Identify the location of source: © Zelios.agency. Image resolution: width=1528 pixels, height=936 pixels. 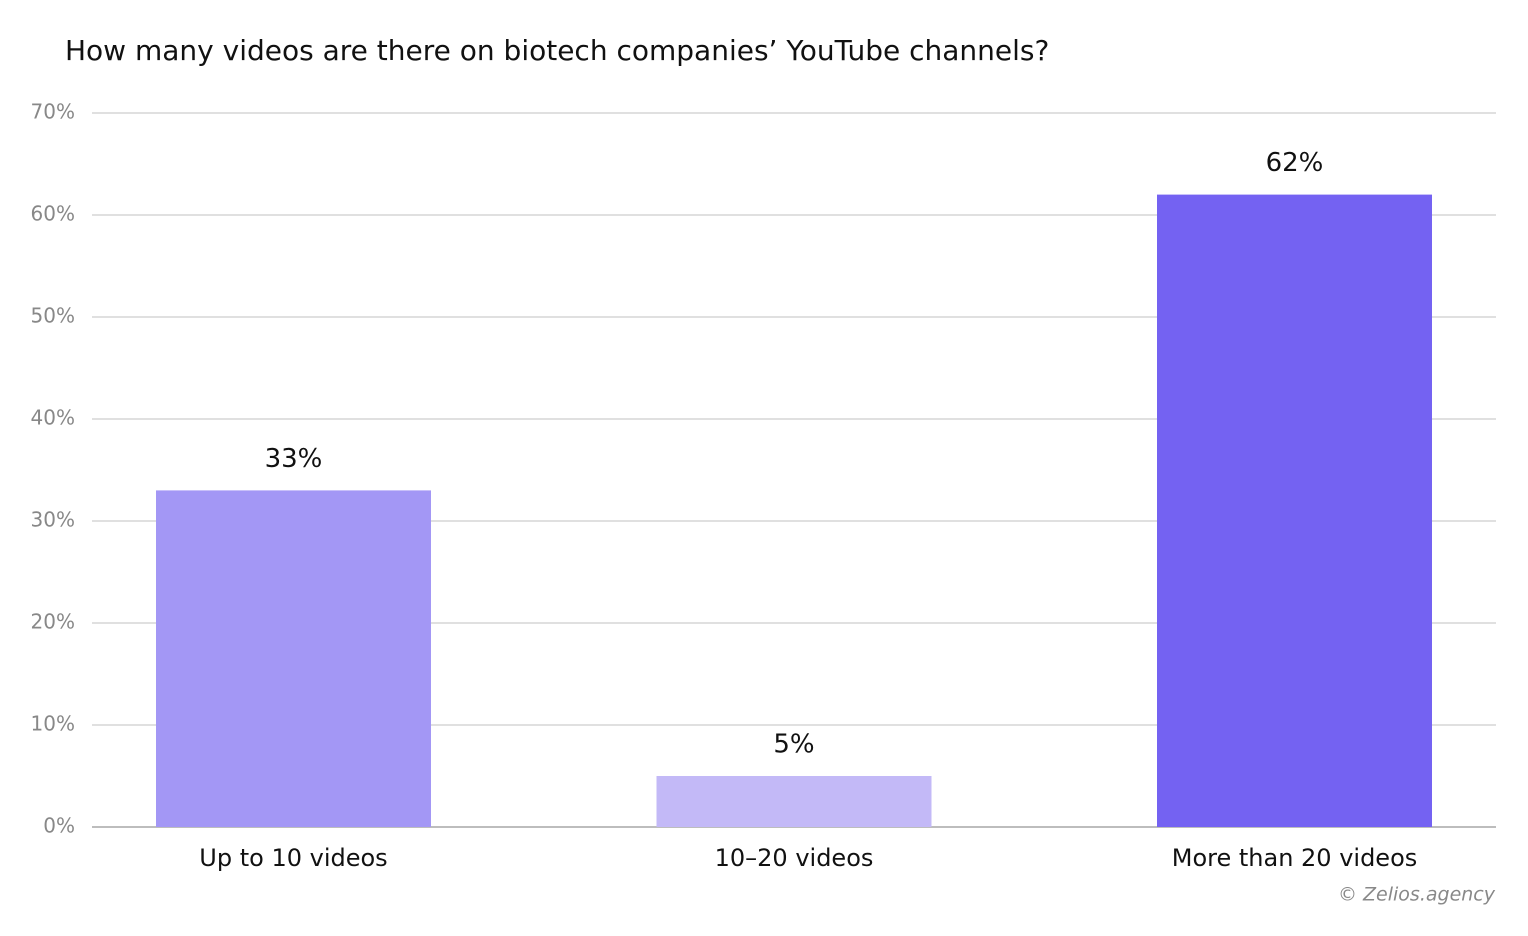
(1417, 895).